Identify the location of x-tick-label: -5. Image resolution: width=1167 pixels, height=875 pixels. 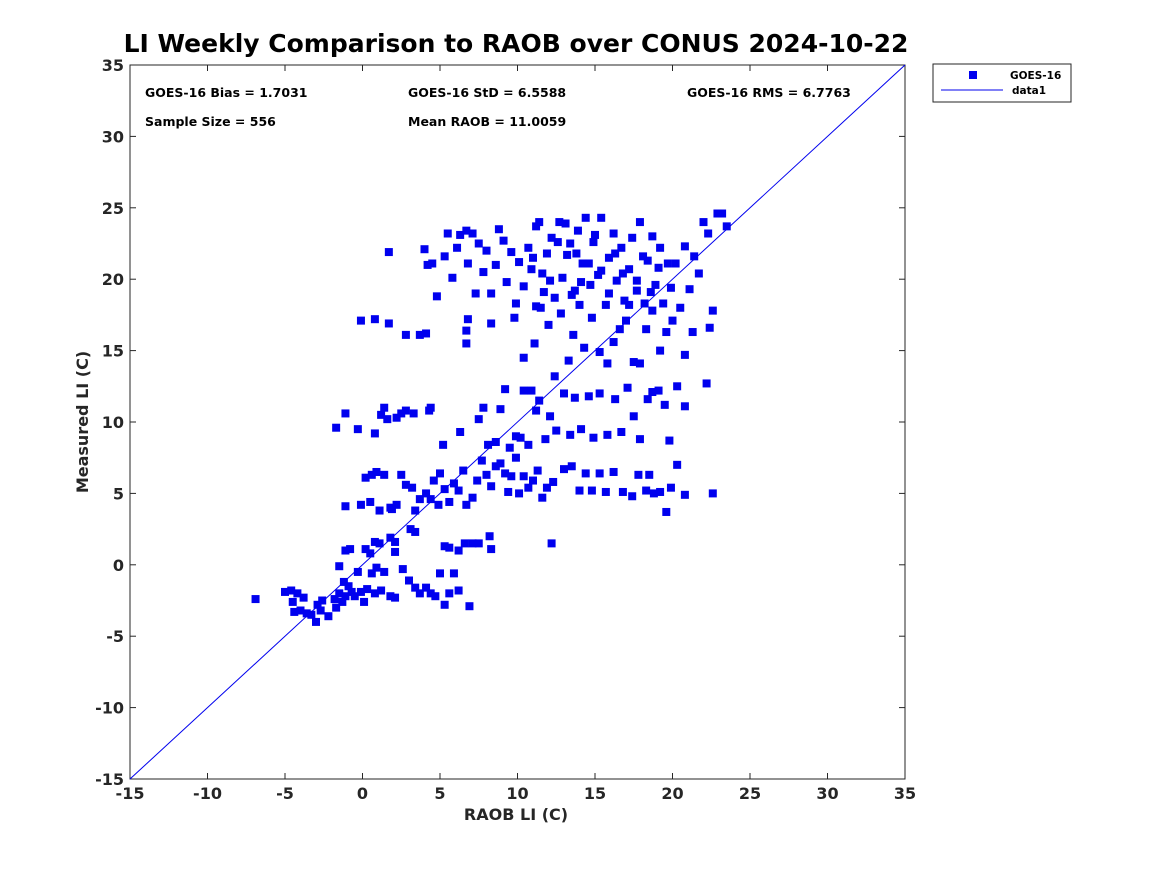
(285, 793).